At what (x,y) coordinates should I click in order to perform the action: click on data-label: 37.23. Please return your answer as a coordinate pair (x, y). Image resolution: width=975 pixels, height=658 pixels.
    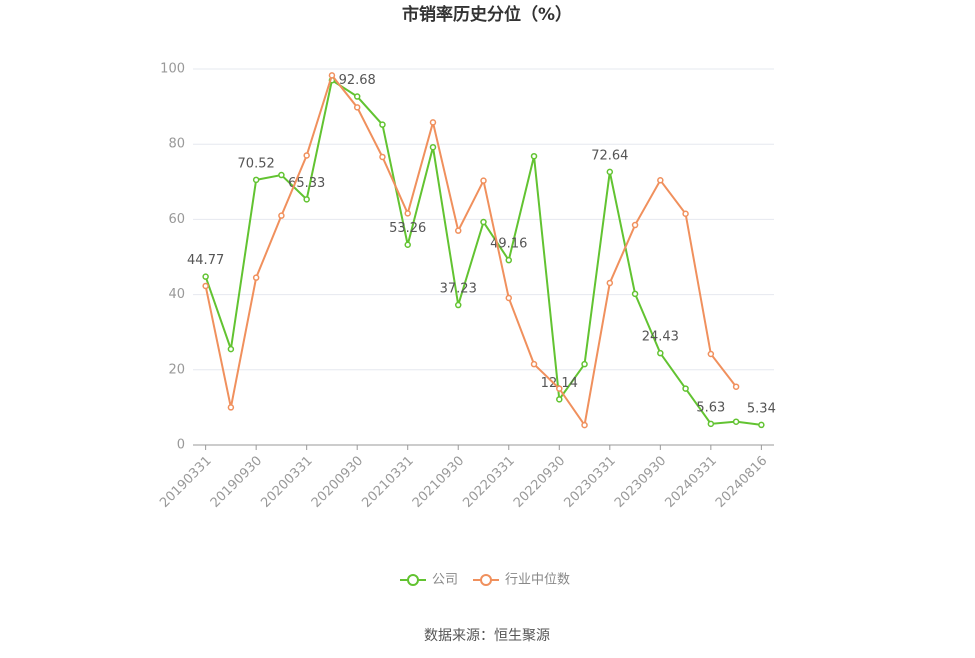
    Looking at the image, I should click on (458, 289).